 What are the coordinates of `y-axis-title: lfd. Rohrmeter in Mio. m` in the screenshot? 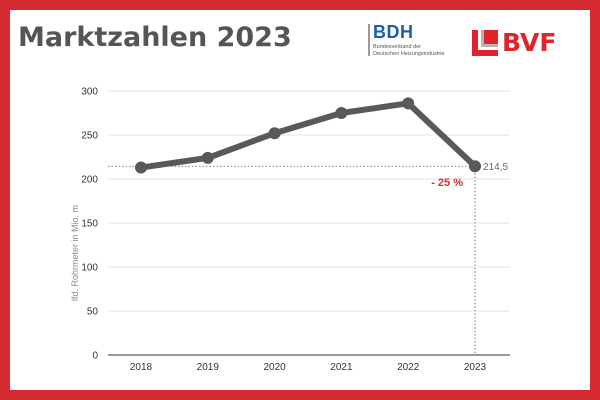 It's located at (75, 253).